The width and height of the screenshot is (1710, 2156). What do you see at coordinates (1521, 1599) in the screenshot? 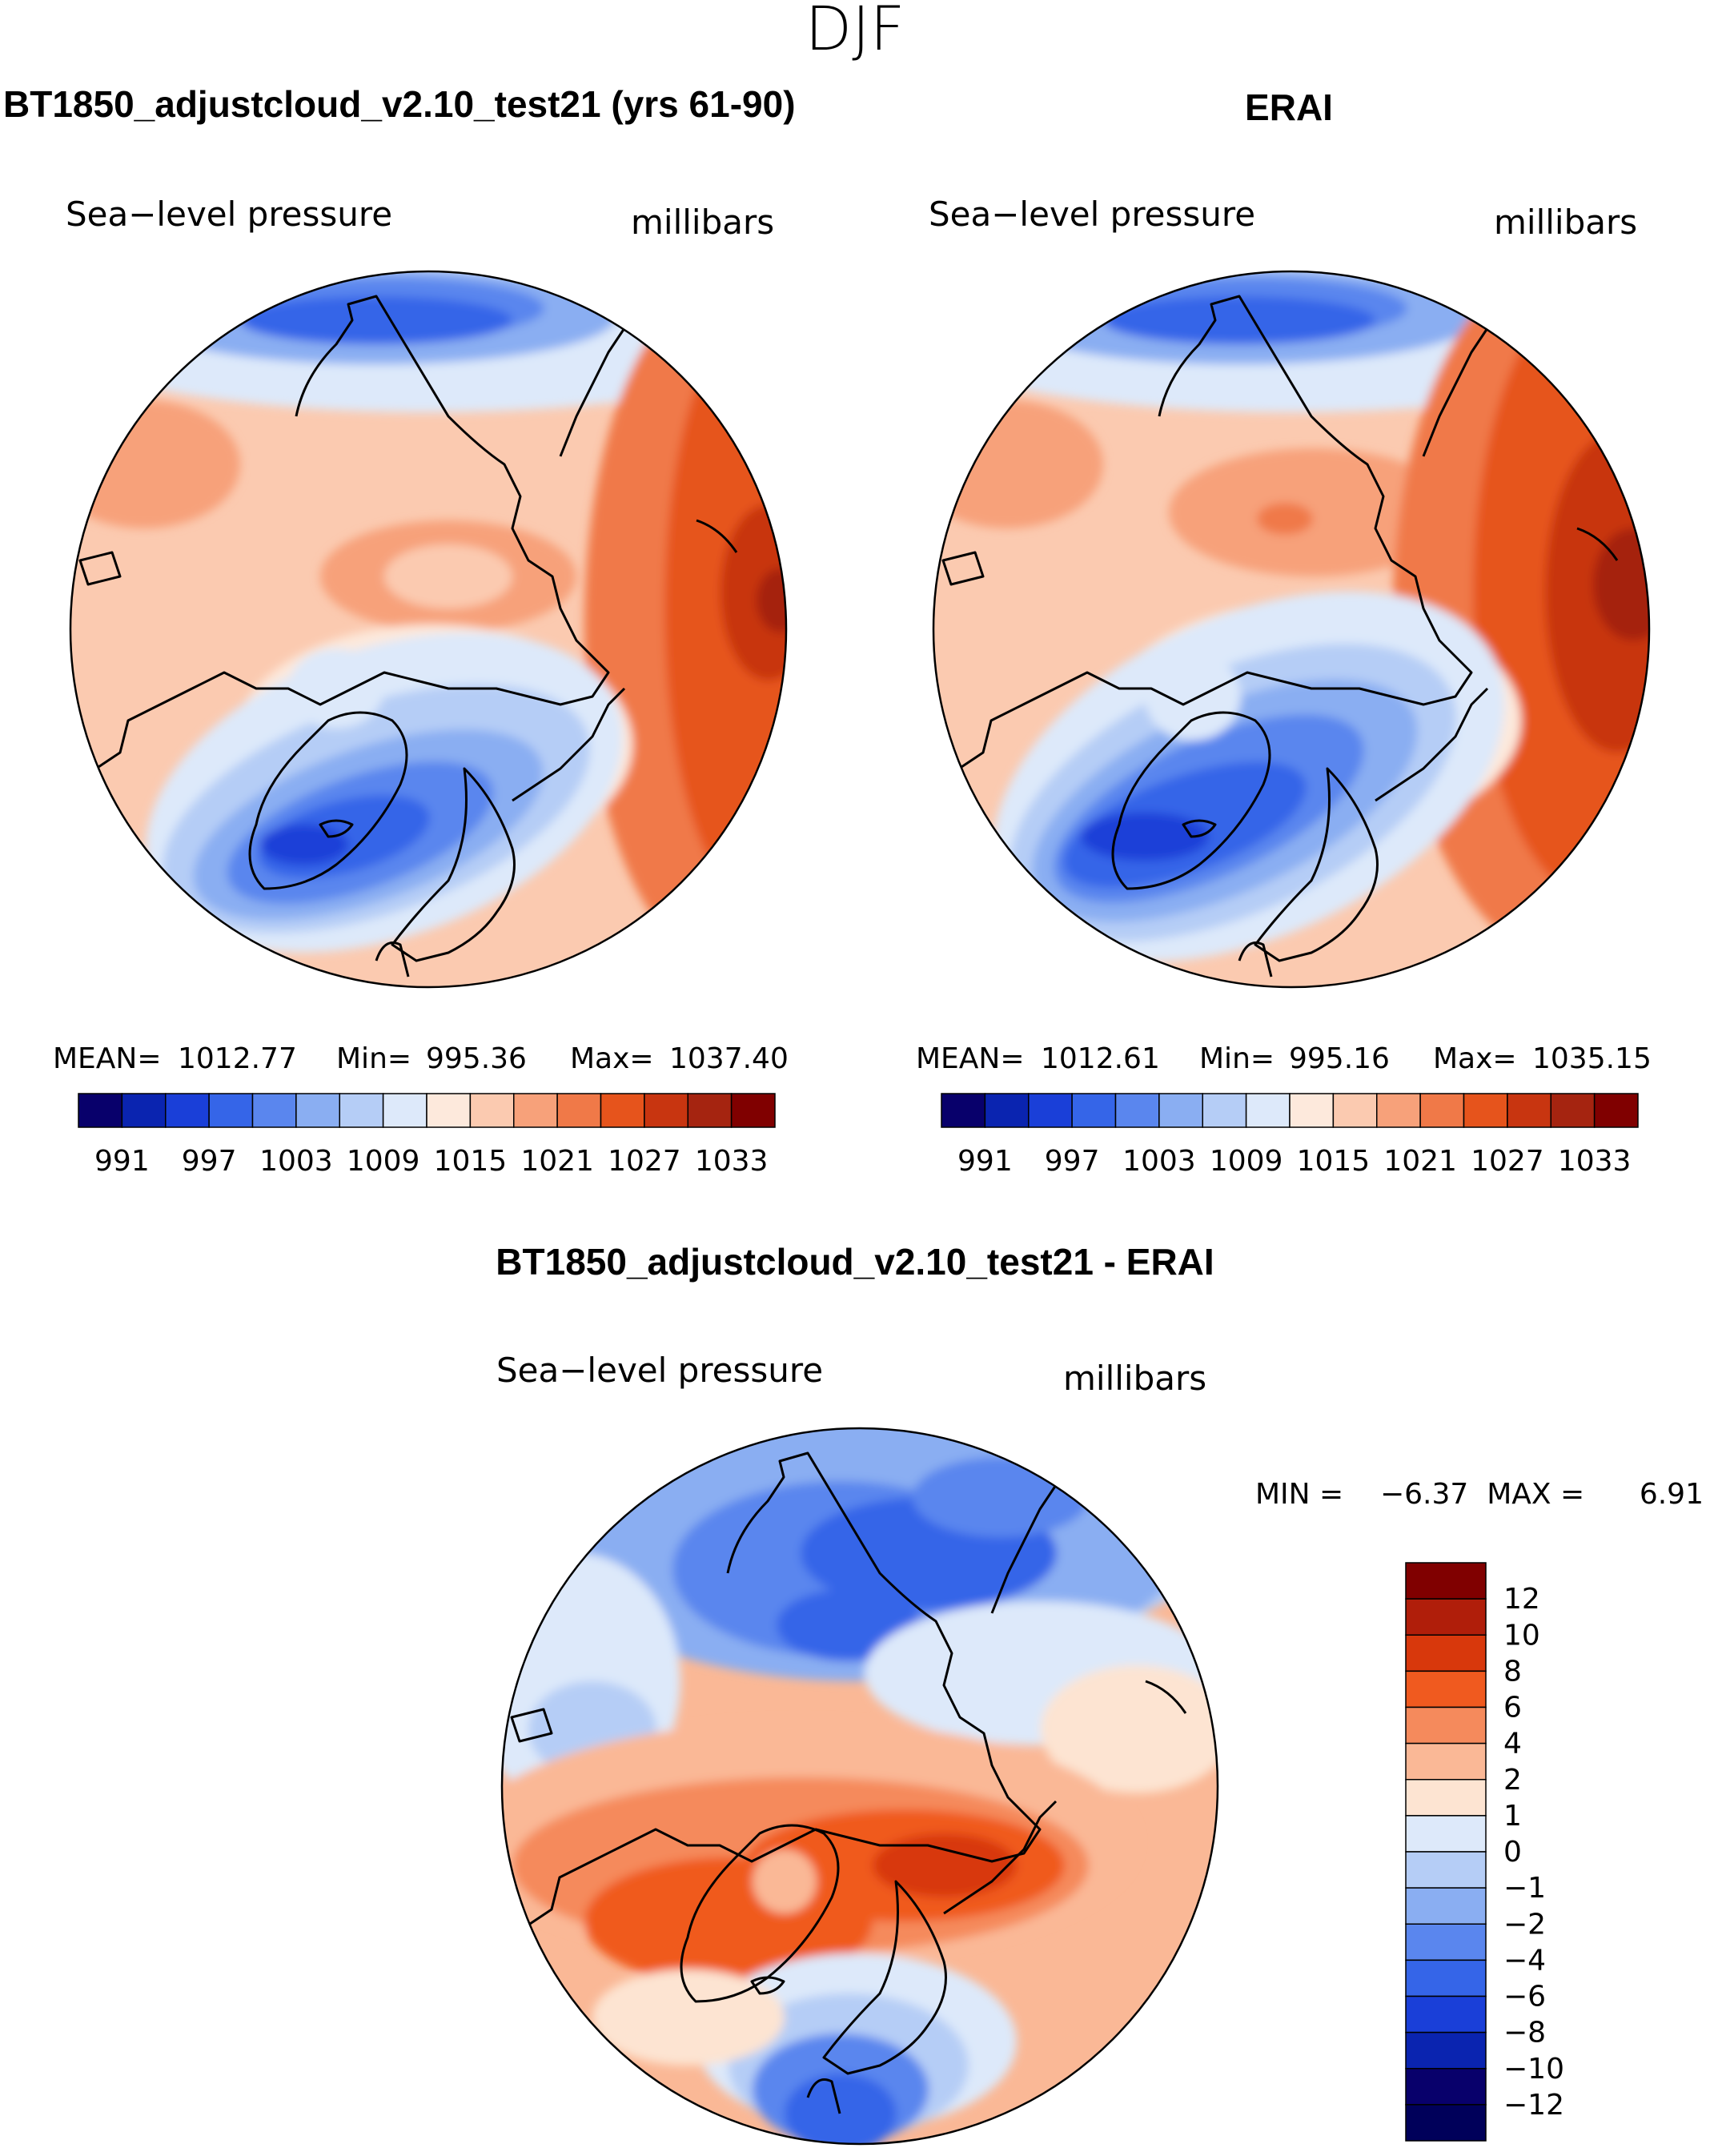
I see `panel-difference-colorbar-tick-label: 12` at bounding box center [1521, 1599].